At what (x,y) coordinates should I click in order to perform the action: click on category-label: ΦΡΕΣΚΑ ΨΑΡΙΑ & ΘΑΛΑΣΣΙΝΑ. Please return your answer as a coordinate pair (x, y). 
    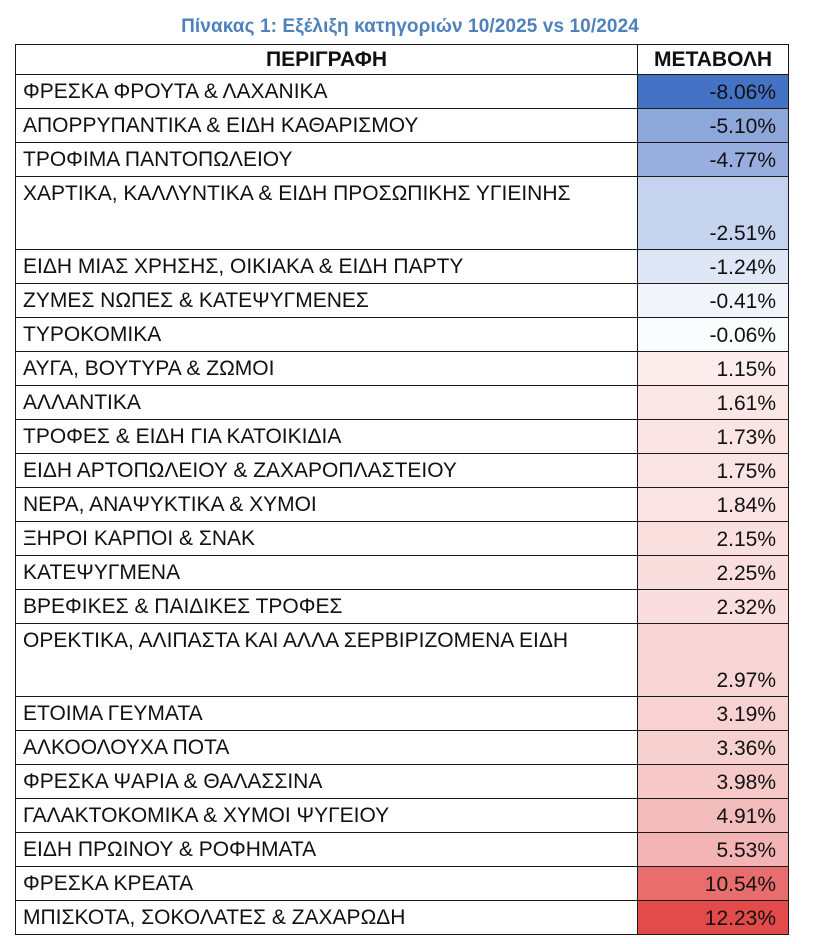
    Looking at the image, I should click on (326, 781).